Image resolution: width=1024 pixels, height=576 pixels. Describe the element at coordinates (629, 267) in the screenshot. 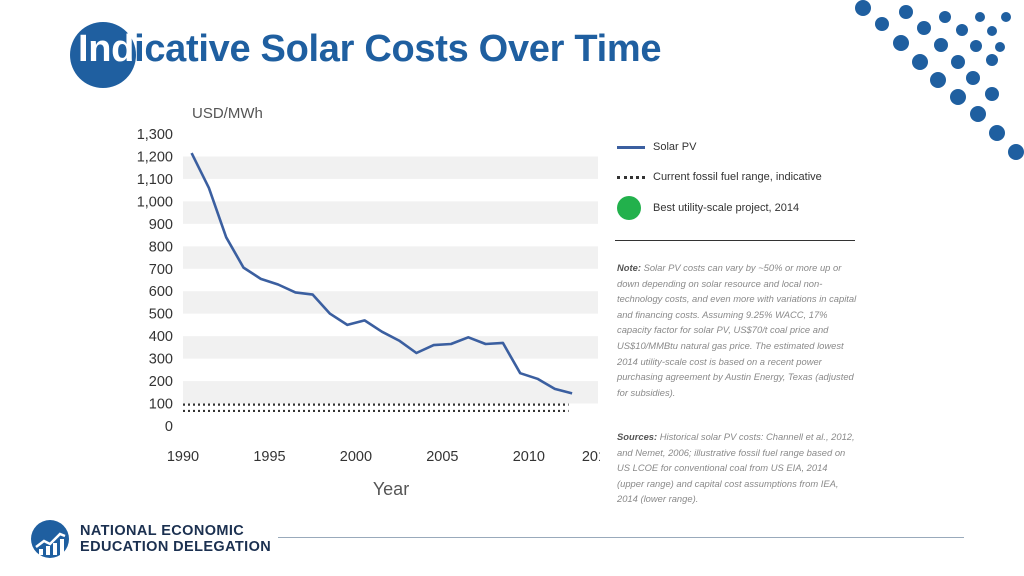

I see `note-label: Note:` at that location.